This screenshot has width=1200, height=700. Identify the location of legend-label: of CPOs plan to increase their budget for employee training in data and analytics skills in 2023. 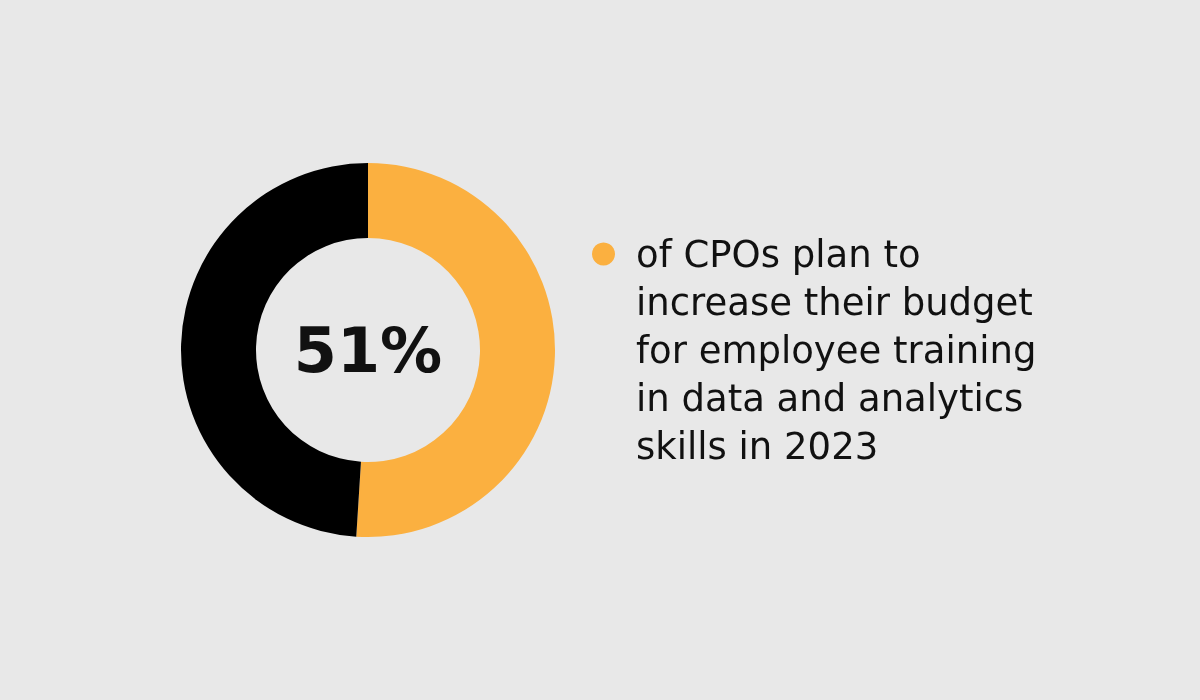
(842, 350).